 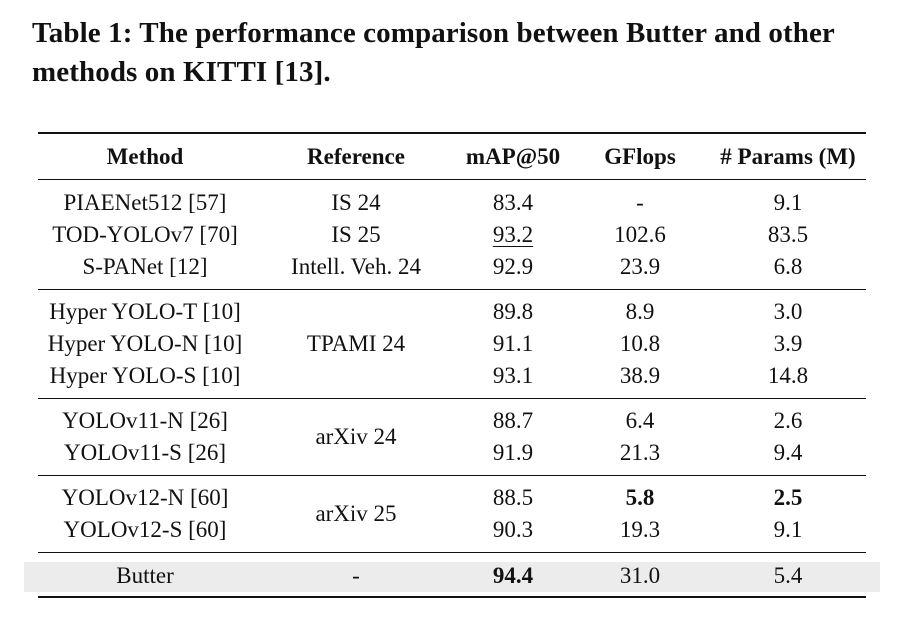 What do you see at coordinates (640, 420) in the screenshot?
I see `gflops-cell: 6.4` at bounding box center [640, 420].